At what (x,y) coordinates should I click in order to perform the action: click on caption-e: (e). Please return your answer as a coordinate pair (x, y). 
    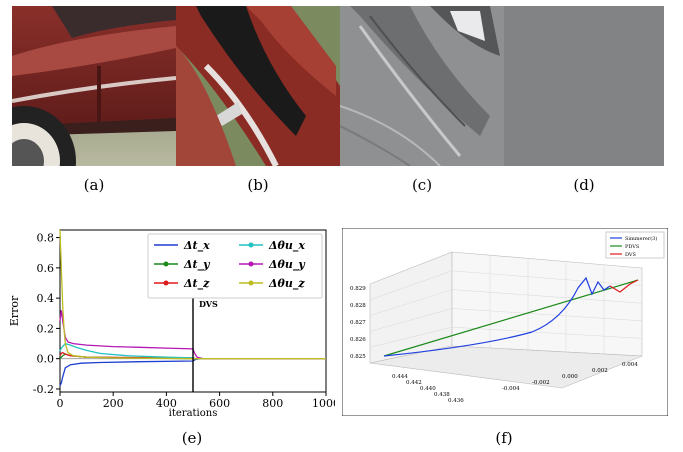
    Looking at the image, I should click on (192, 438).